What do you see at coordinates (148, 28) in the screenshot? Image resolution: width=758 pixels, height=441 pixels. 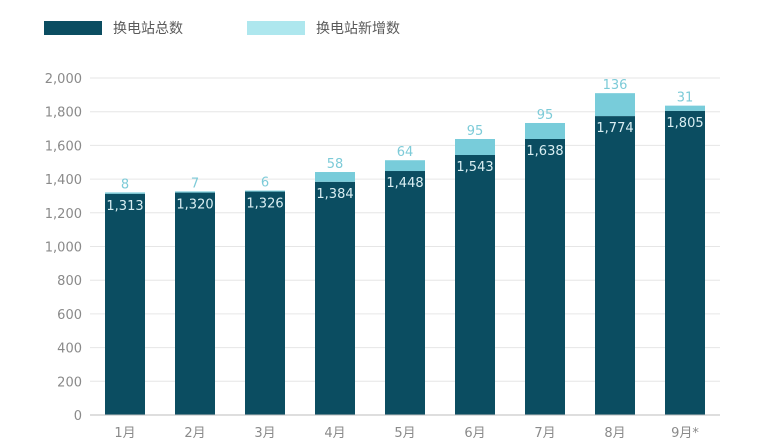 I see `legend-label-total: 换电站总数` at bounding box center [148, 28].